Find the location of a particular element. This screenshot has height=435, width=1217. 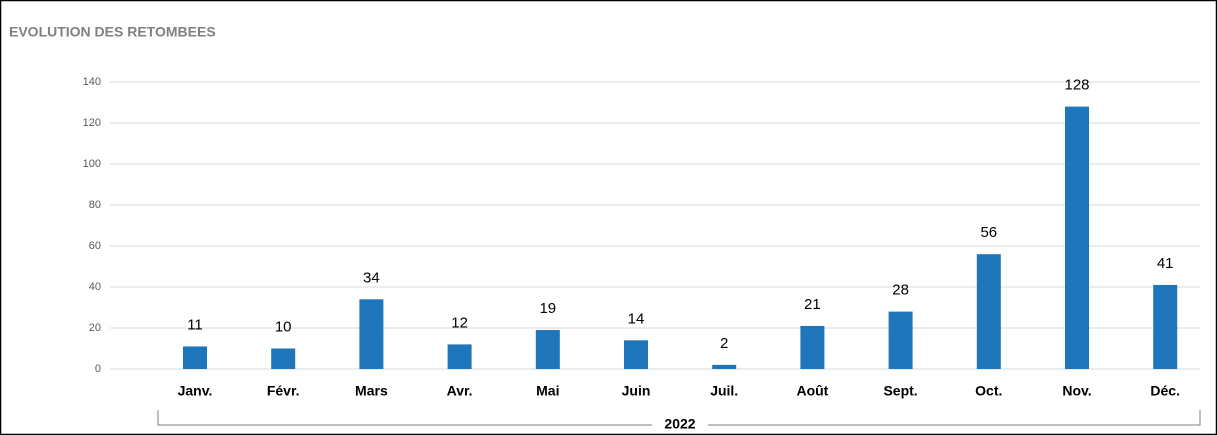

data-label: 21 is located at coordinates (812, 304).